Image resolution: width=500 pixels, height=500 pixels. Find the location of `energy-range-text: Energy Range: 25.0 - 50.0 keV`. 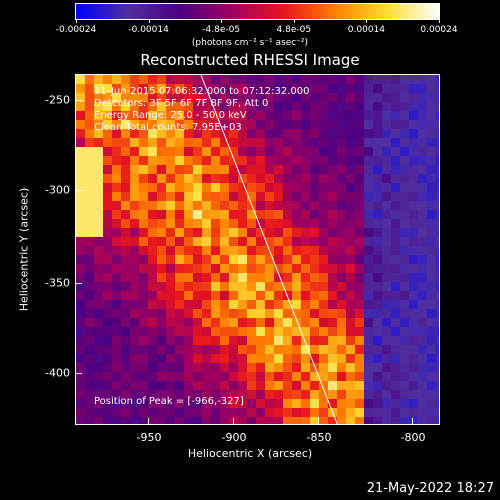

energy-range-text: Energy Range: 25.0 - 50.0 keV is located at coordinates (170, 115).